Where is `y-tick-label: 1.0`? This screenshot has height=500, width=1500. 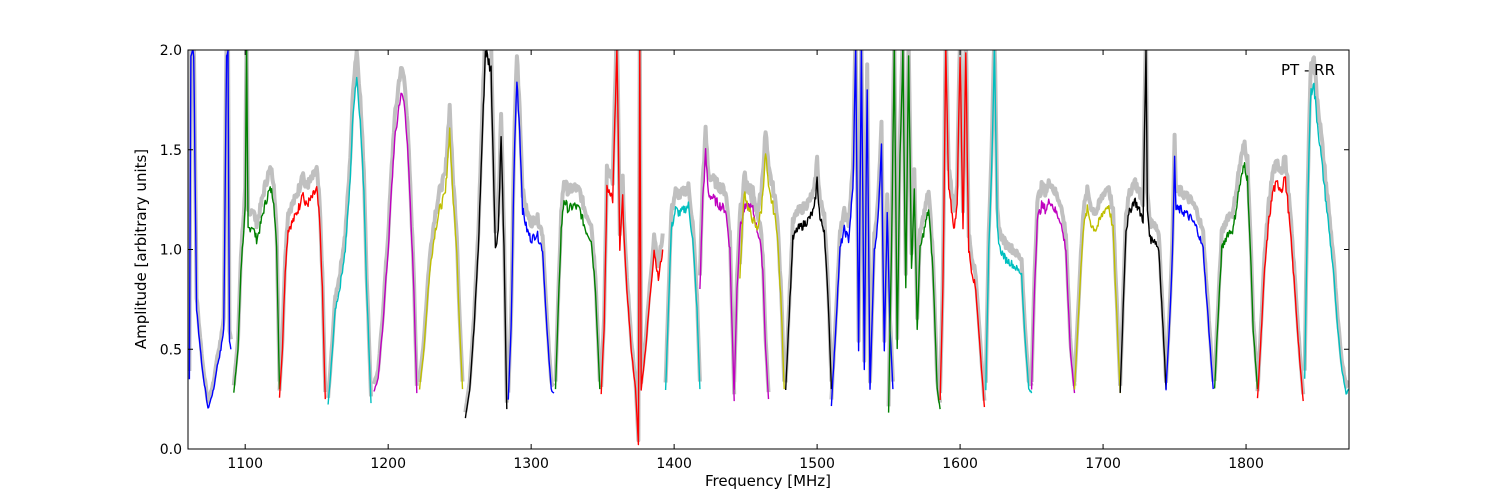 y-tick-label: 1.0 is located at coordinates (171, 251).